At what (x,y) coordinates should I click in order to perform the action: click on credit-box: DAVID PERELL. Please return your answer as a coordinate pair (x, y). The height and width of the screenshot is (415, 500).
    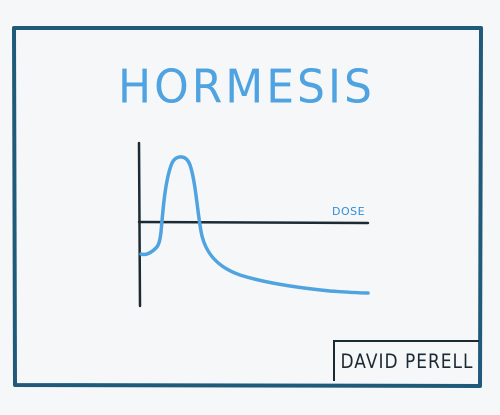
    Looking at the image, I should click on (406, 360).